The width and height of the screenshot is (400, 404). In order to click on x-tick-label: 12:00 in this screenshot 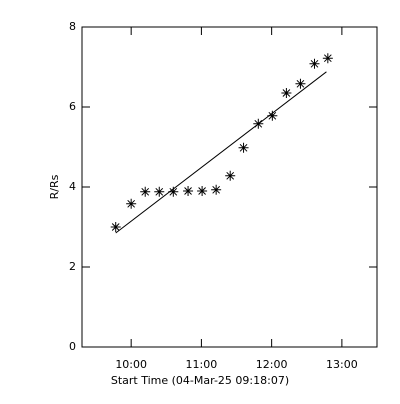, I will do `click(272, 364)`.